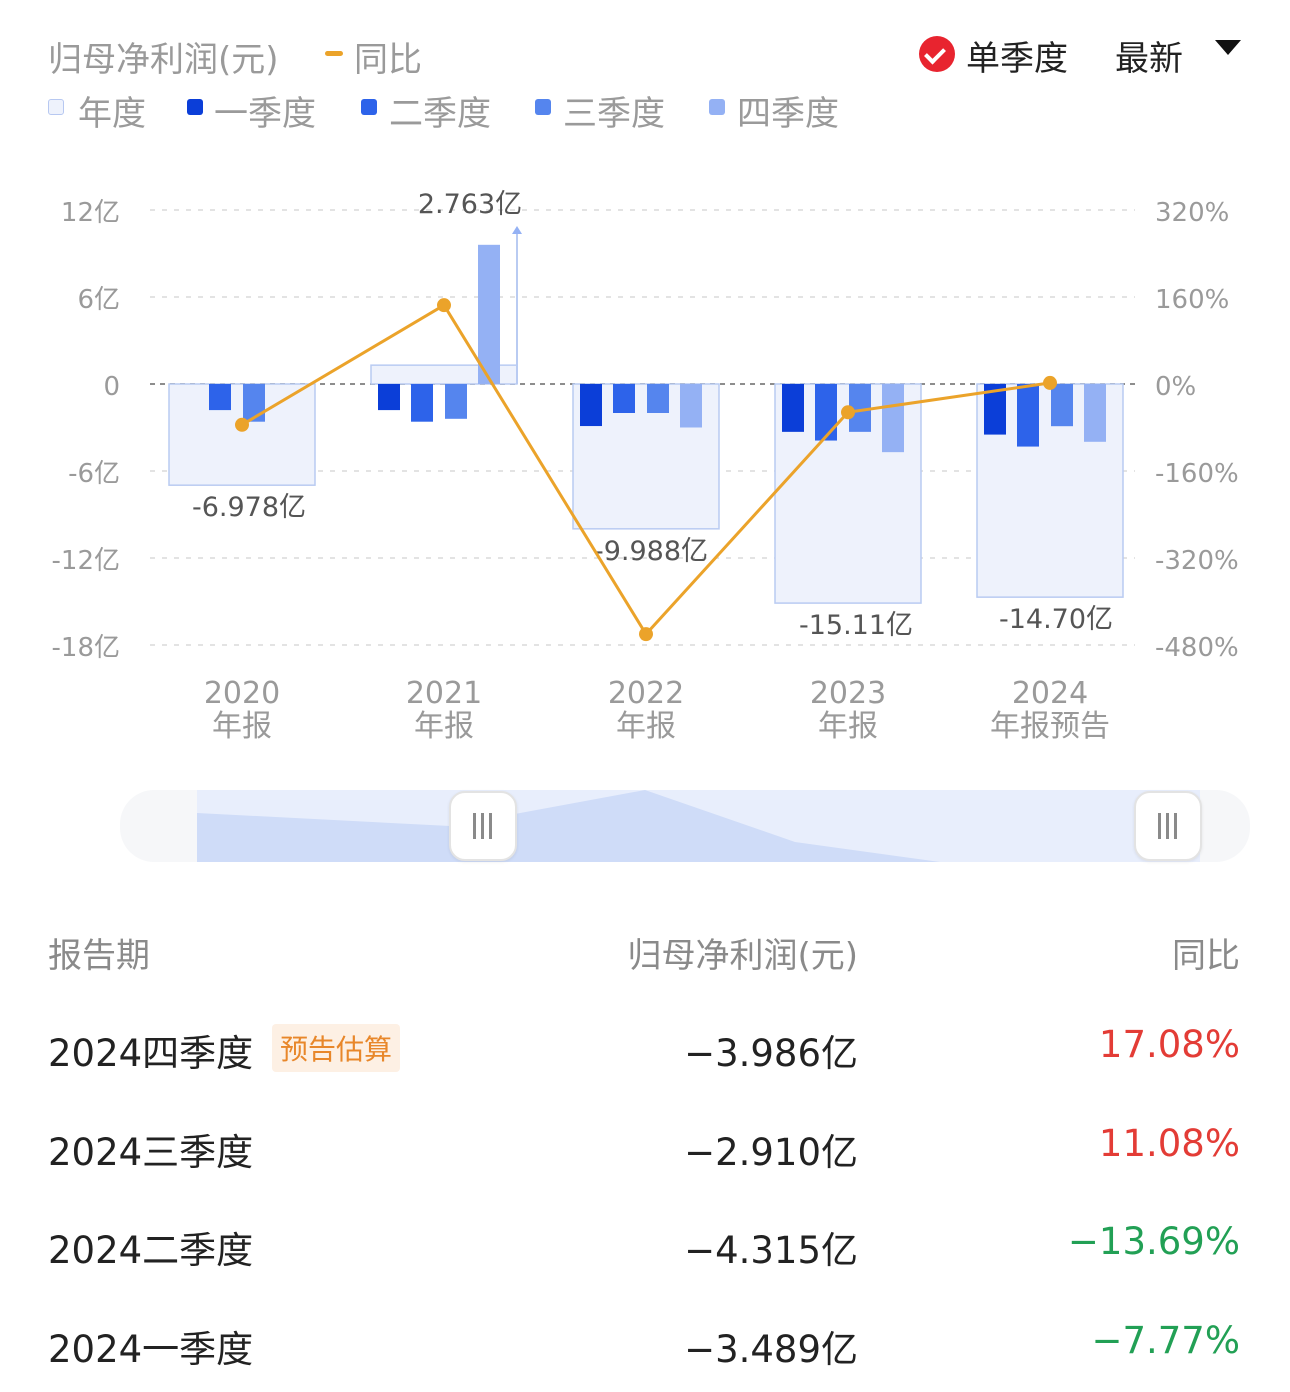 Image resolution: width=1290 pixels, height=1392 pixels. What do you see at coordinates (856, 625) in the screenshot?
I see `annual-value-label: -15.11亿` at bounding box center [856, 625].